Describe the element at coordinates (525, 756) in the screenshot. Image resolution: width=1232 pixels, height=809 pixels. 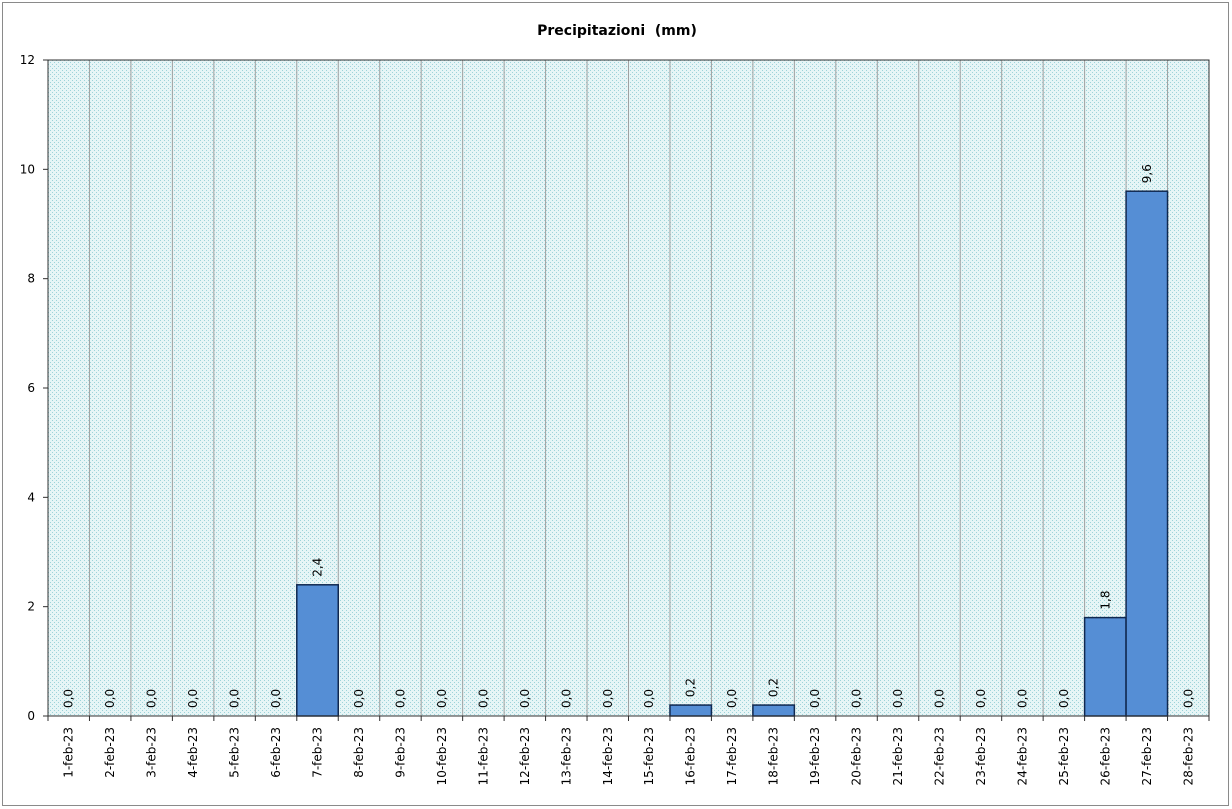
I see `x-tick-label: 12-feb-23` at that location.